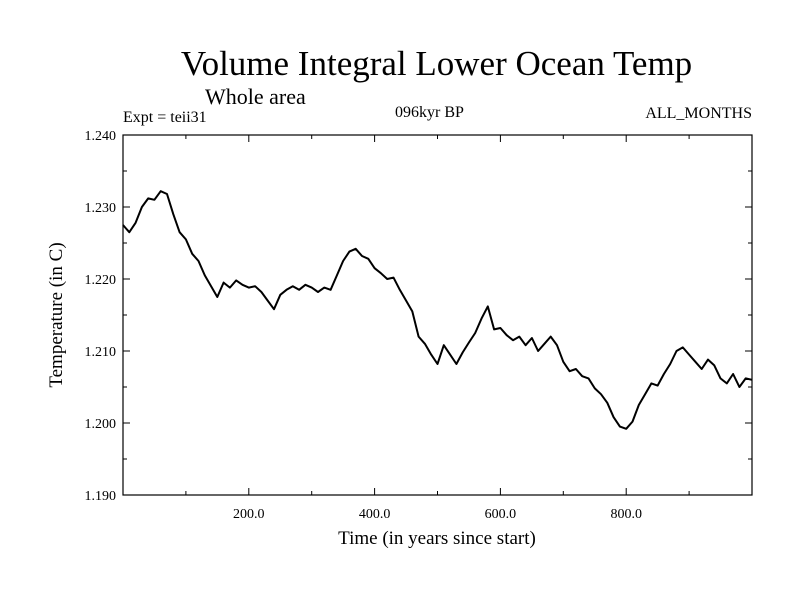 The height and width of the screenshot is (600, 800). What do you see at coordinates (101, 352) in the screenshot?
I see `y-tick-label: 1.210` at bounding box center [101, 352].